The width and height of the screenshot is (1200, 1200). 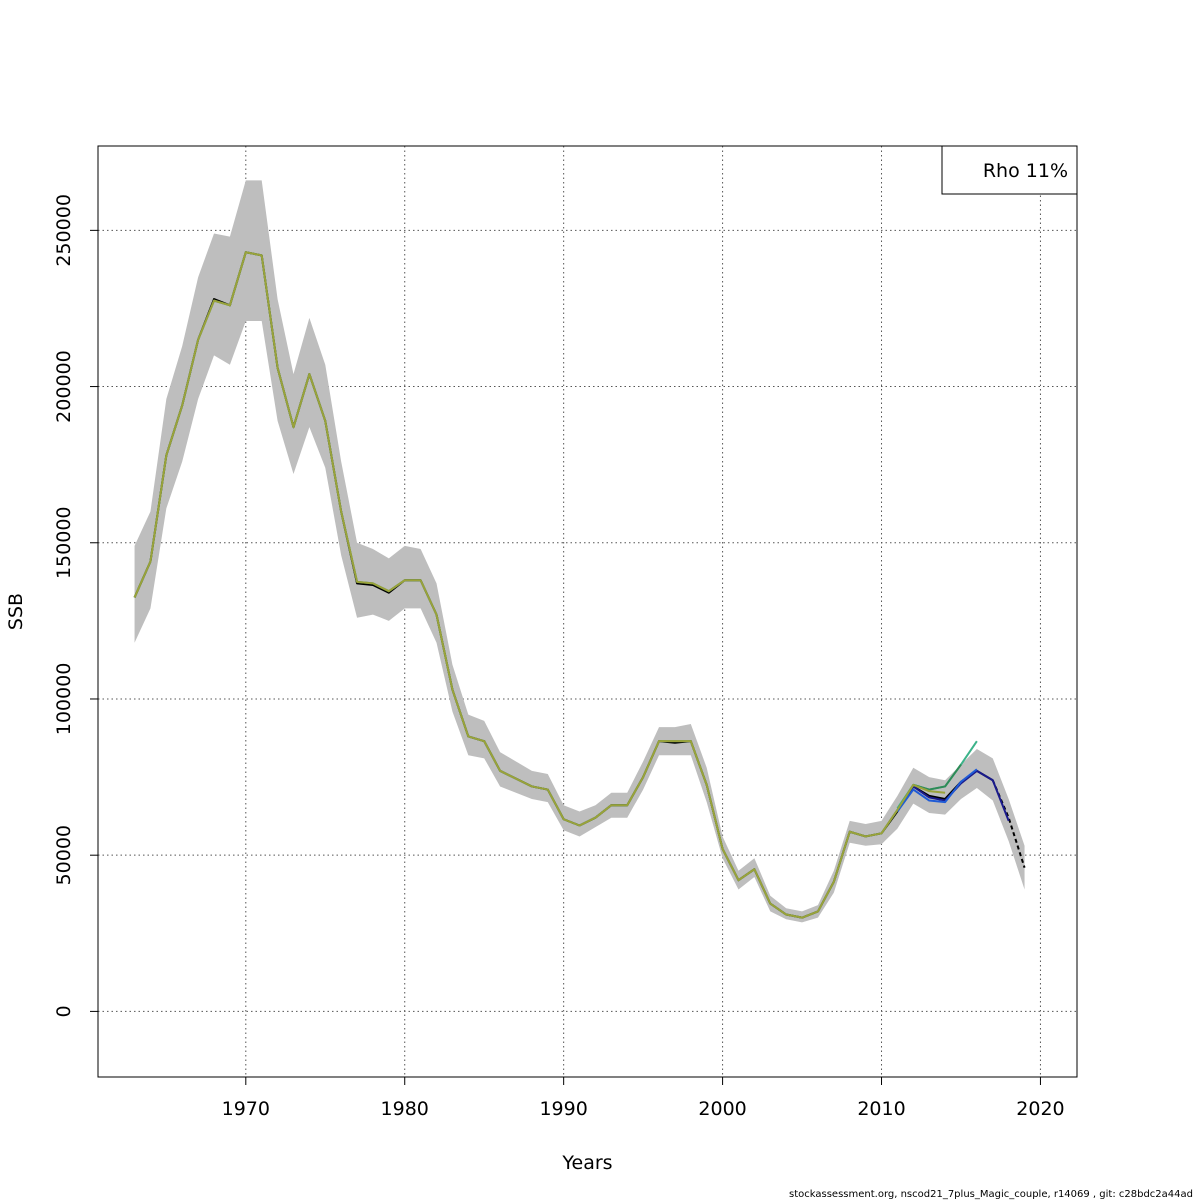 What do you see at coordinates (75, 605) in the screenshot?
I see `y-axis-ticks: 0 50000 100000 150000 200000 250000` at bounding box center [75, 605].